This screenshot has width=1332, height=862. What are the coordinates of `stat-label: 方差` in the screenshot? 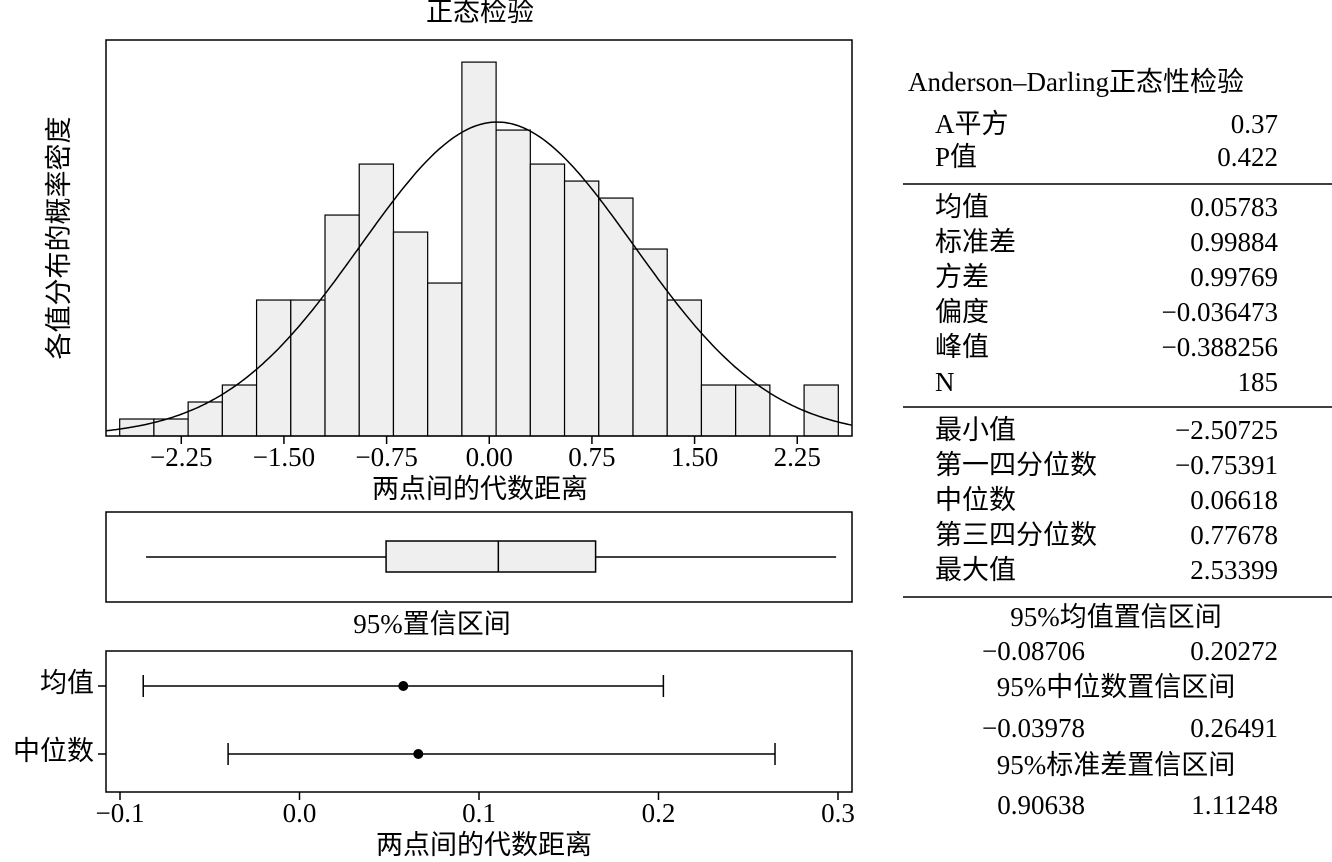 It's located at (962, 277).